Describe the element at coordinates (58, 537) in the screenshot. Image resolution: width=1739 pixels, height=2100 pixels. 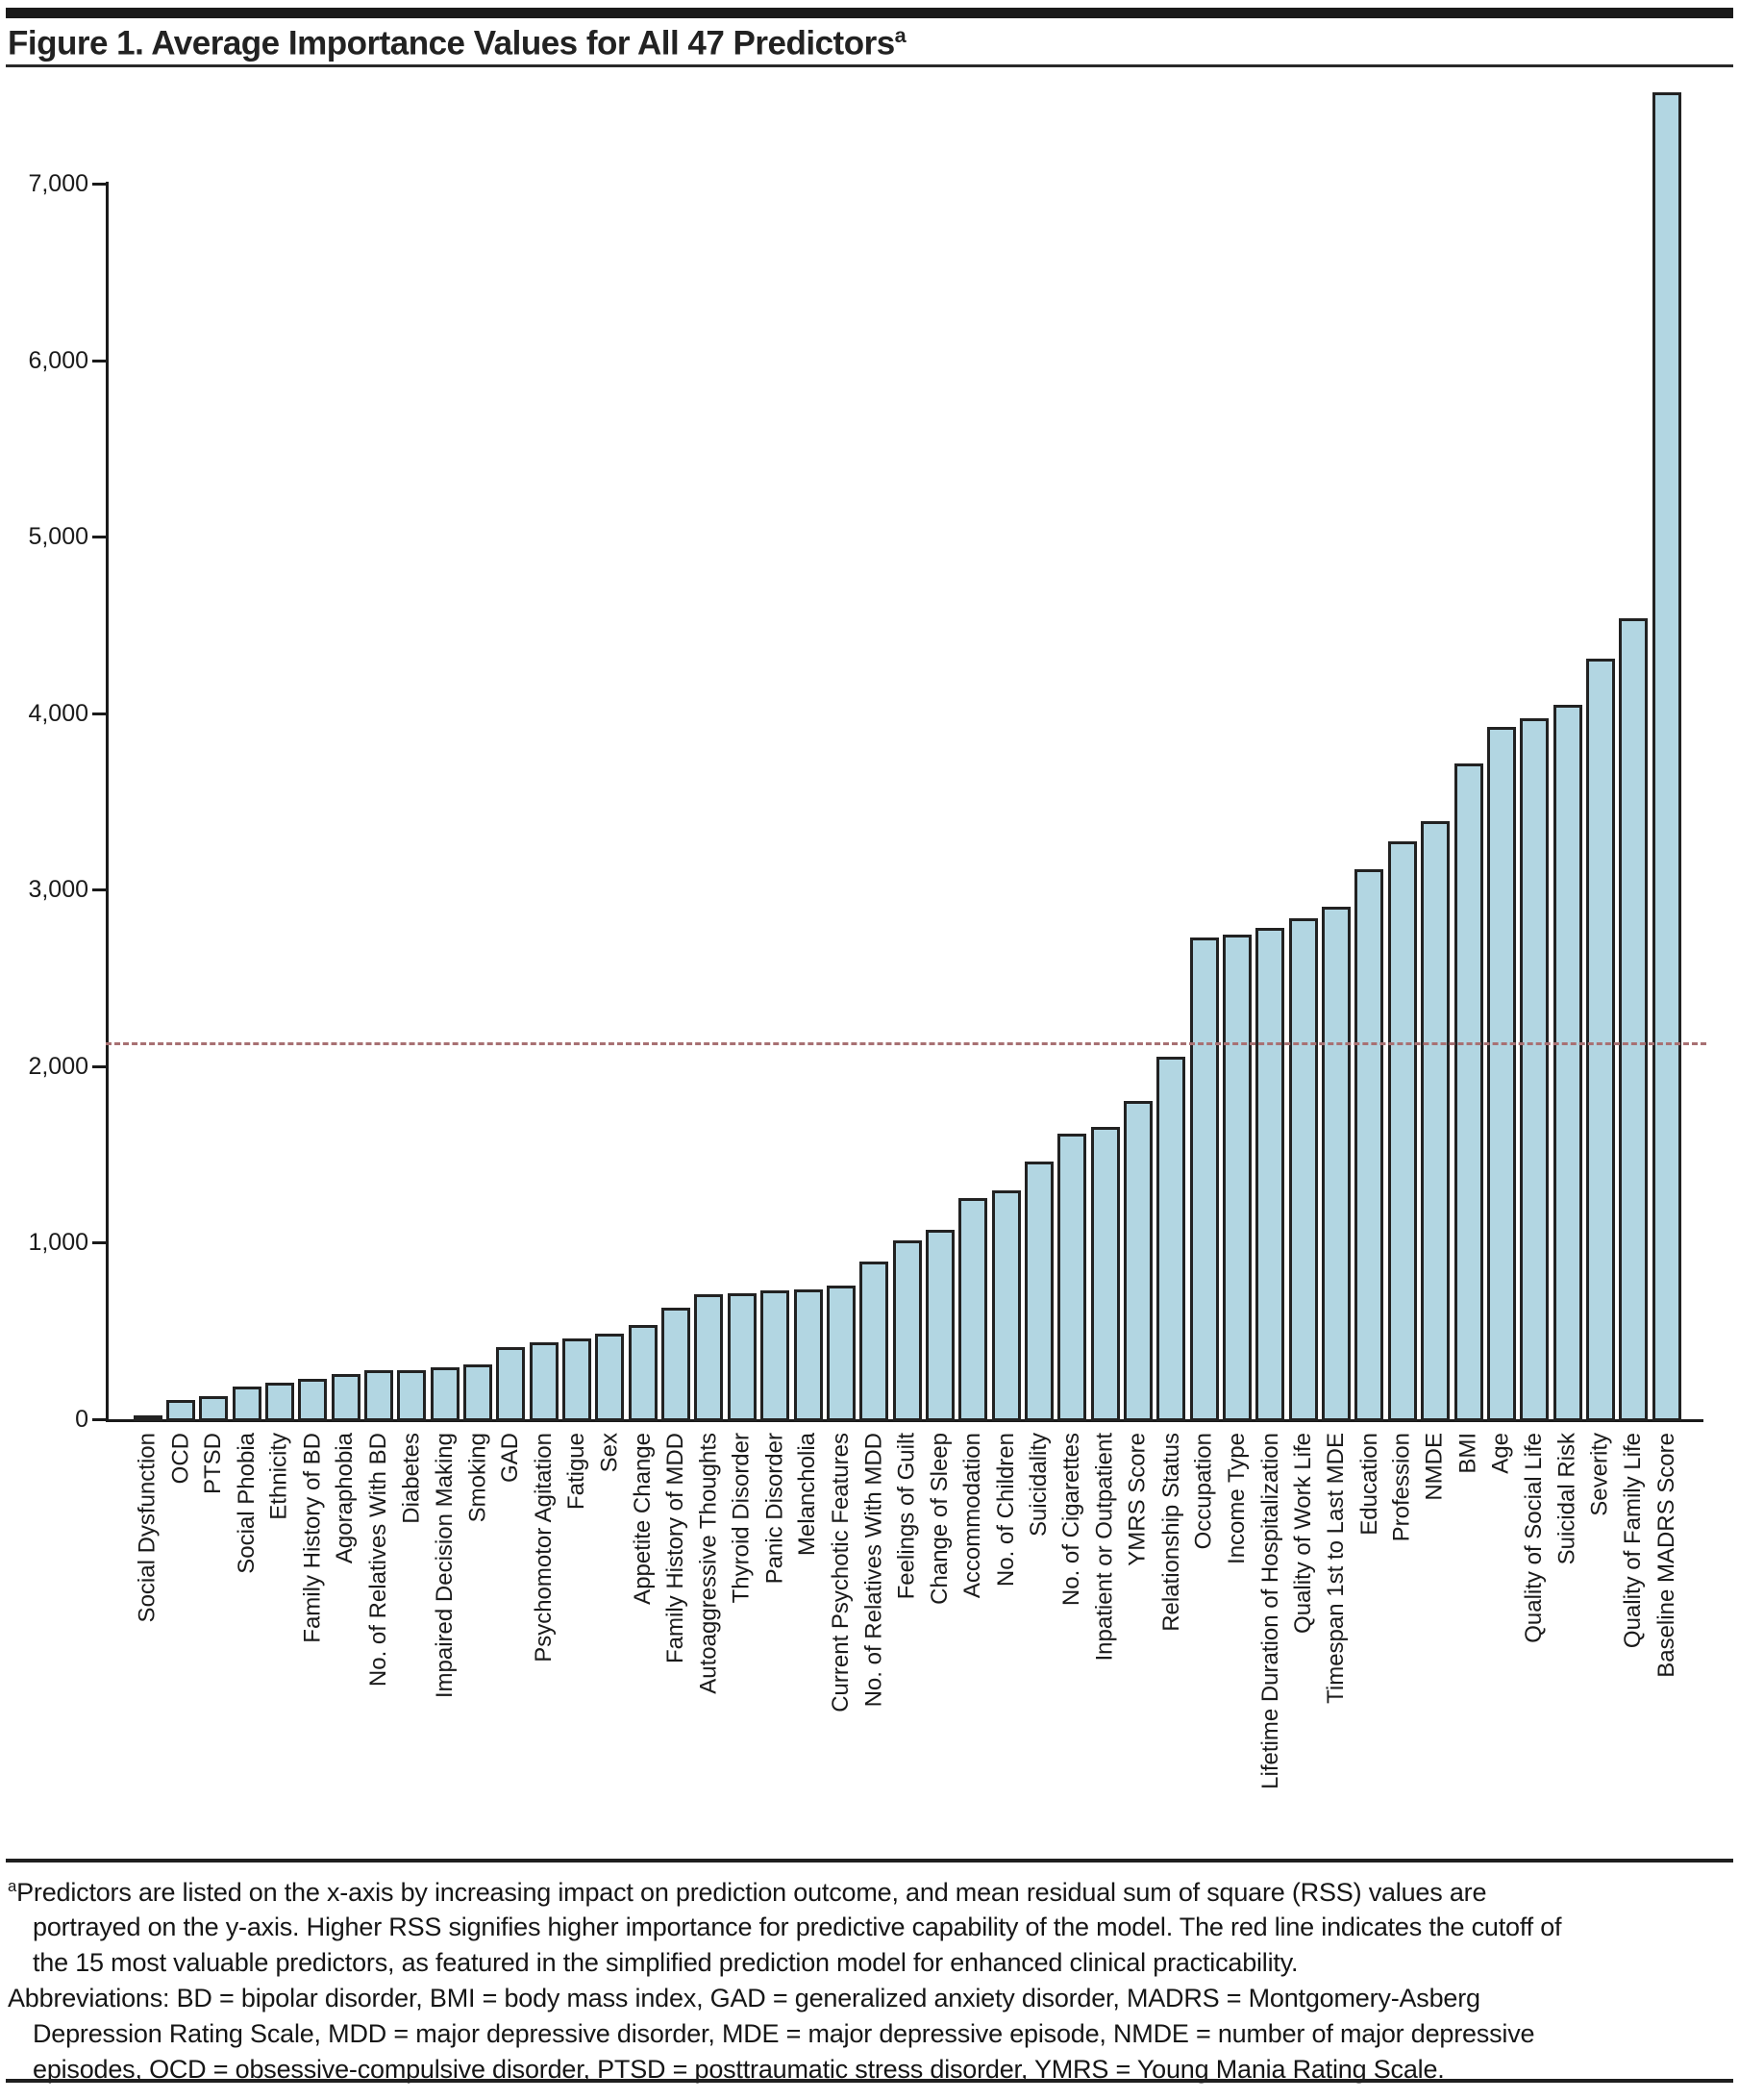
I see `y-tick-label: 5,000` at that location.